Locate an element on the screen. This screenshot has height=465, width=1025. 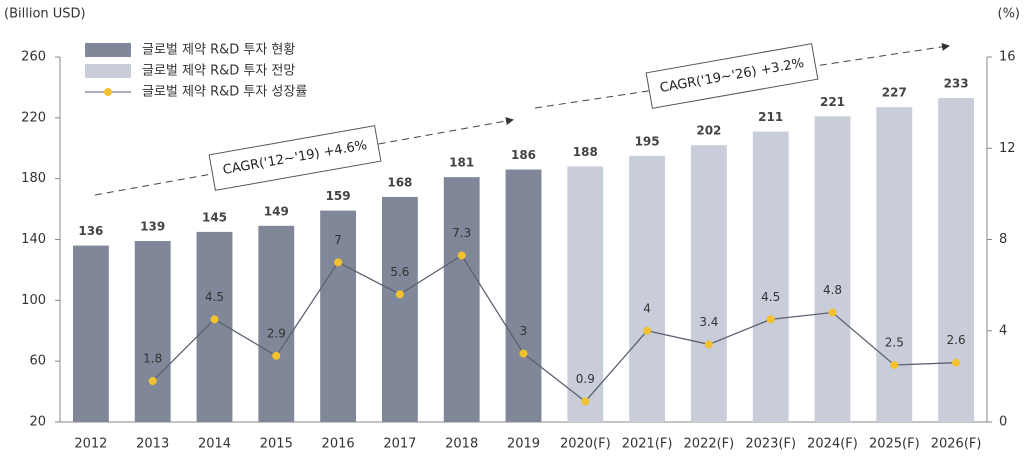
y-tick-label: 260 is located at coordinates (33, 57).